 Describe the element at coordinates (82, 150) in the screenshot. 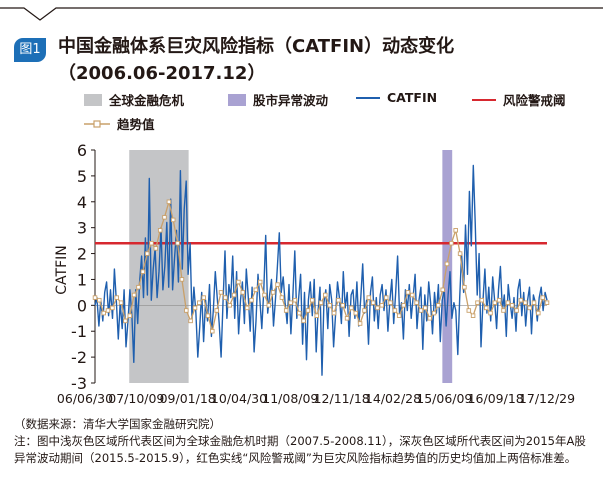

I see `y-tick-label: 6` at that location.